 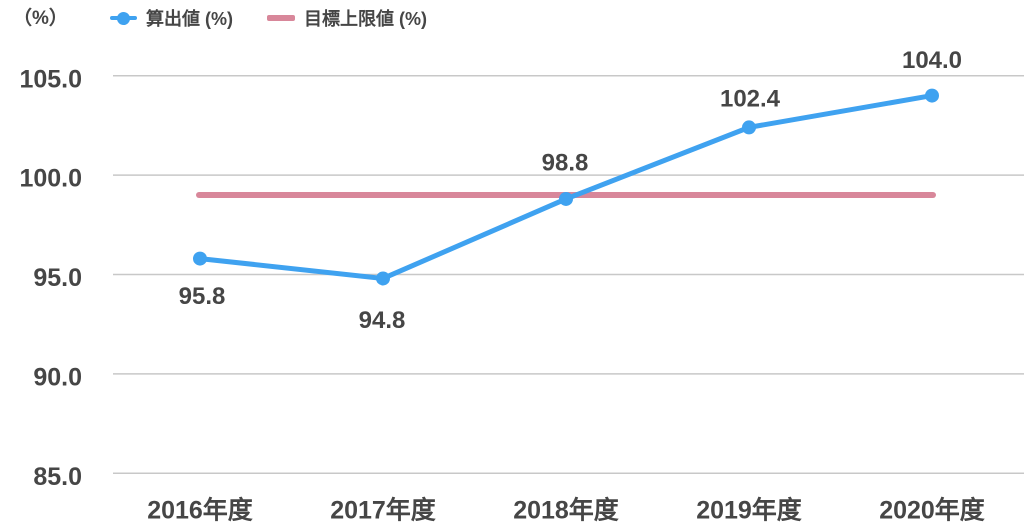 What do you see at coordinates (281, 18) in the screenshot?
I see `line-marker-icon` at bounding box center [281, 18].